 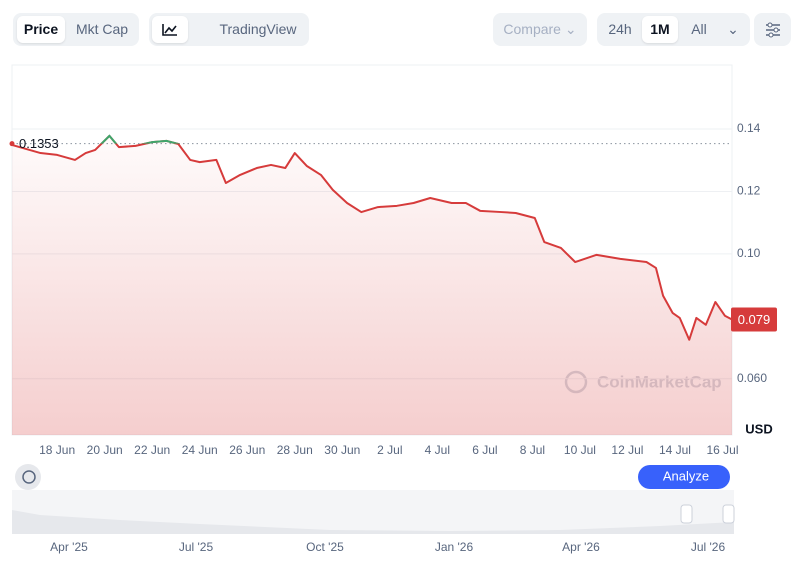 What do you see at coordinates (325, 547) in the screenshot?
I see `navigator-label: Oct '25` at bounding box center [325, 547].